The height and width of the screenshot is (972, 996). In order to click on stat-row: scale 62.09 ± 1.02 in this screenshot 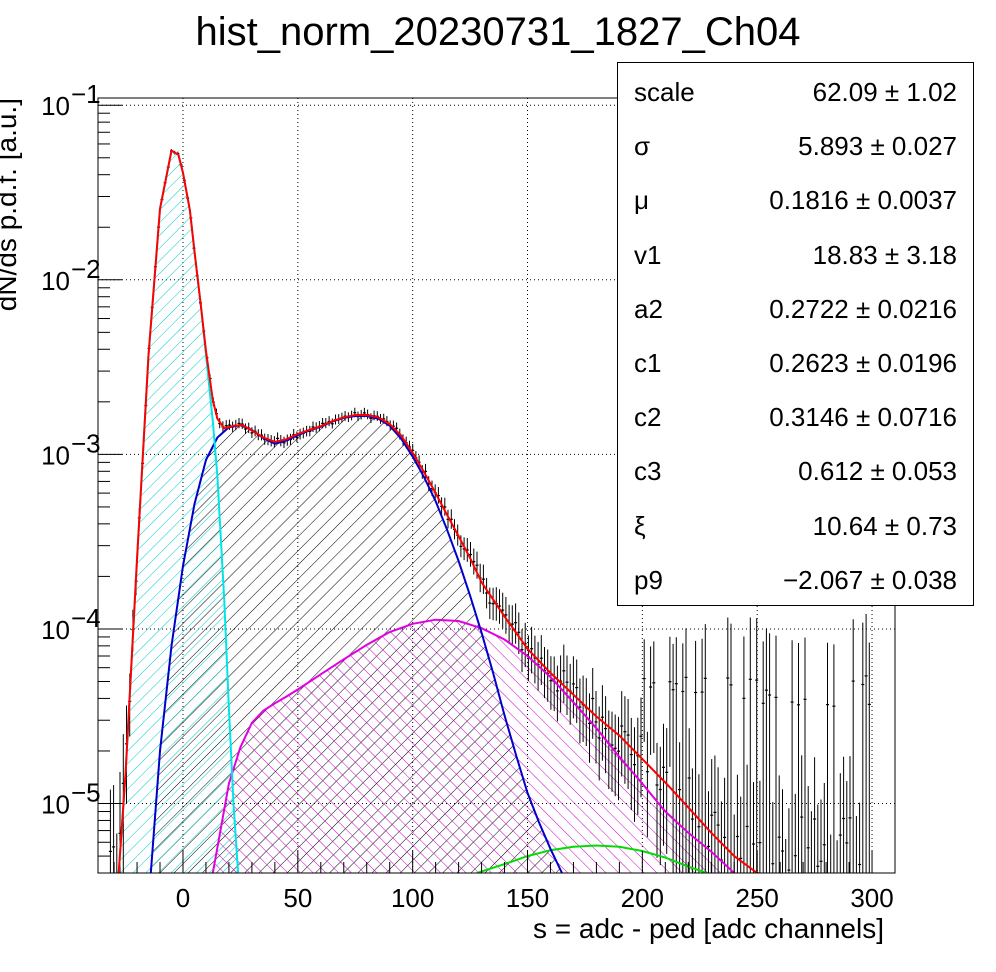, I will do `click(796, 92)`.